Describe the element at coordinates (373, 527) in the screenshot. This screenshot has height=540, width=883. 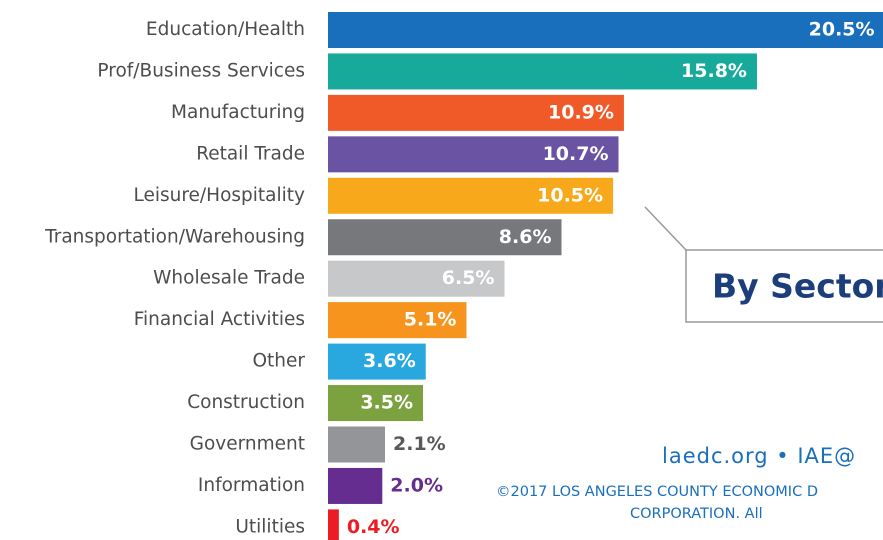
I see `value-label: 0.4%` at that location.